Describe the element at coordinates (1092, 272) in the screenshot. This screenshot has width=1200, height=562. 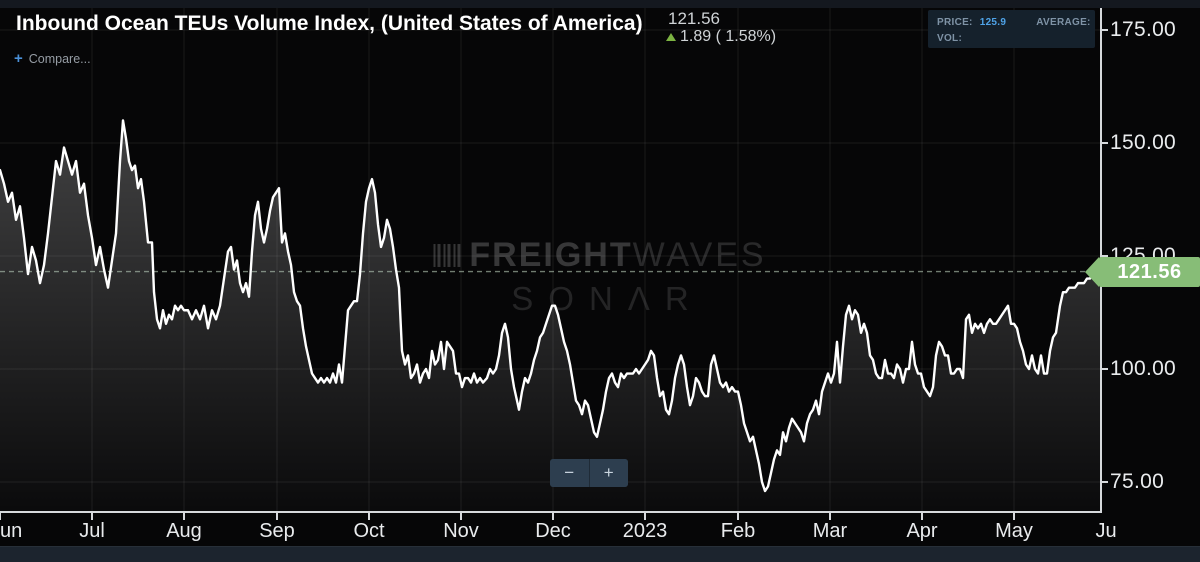
I see `price-tag-arrow-icon` at that location.